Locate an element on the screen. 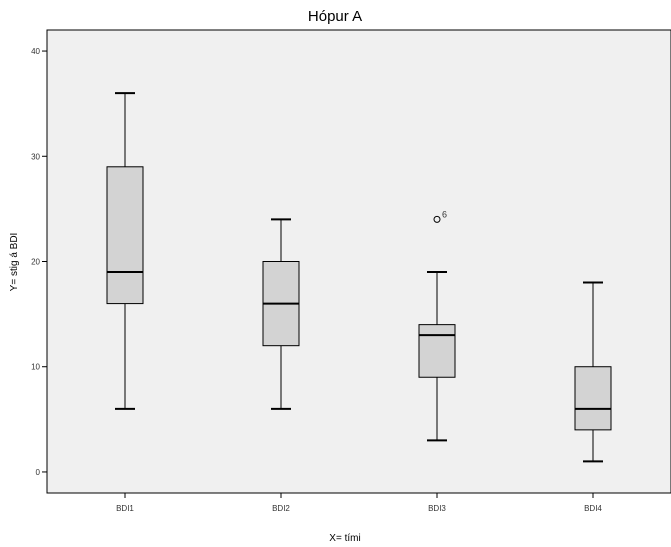  outlier-point is located at coordinates (437, 219).